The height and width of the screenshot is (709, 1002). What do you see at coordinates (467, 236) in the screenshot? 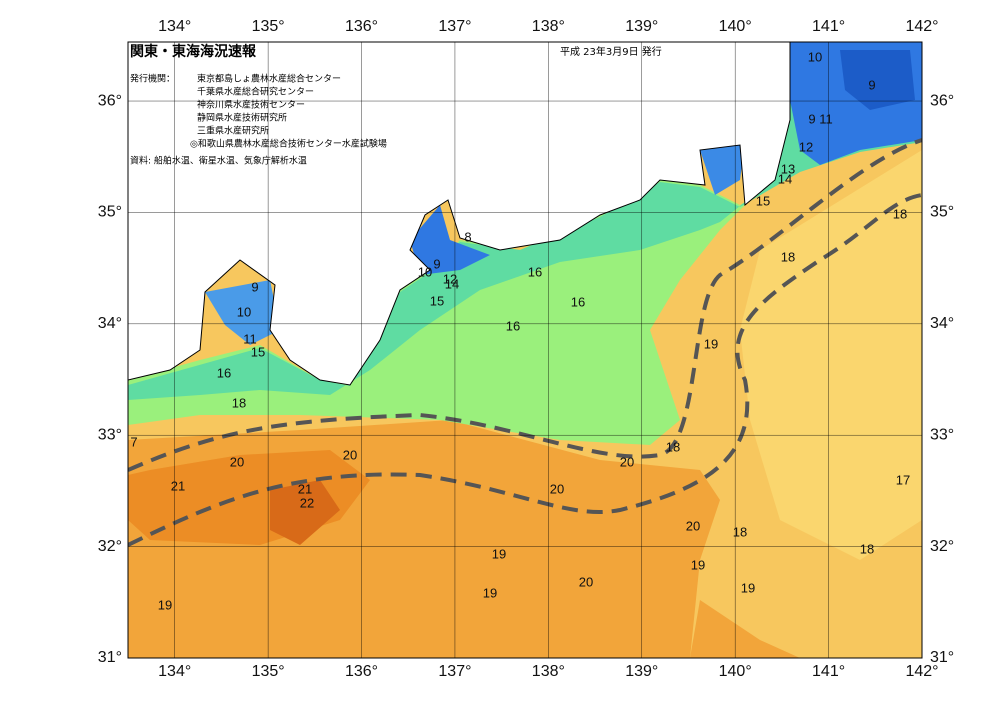
I see `contour-label: 8` at bounding box center [467, 236].